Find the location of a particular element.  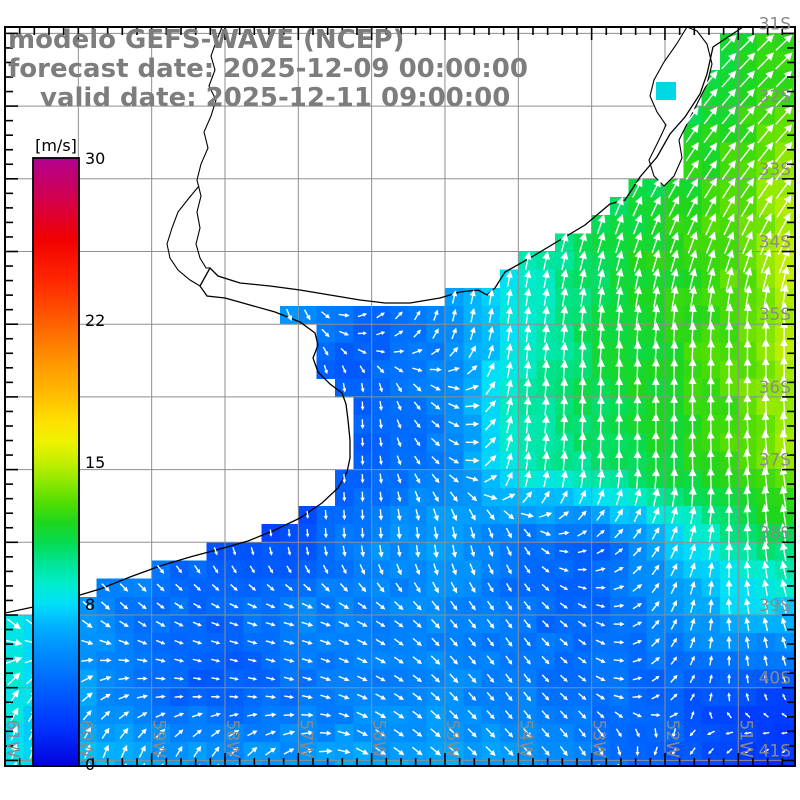

colorbar-tick-30: 30 is located at coordinates (95, 158).